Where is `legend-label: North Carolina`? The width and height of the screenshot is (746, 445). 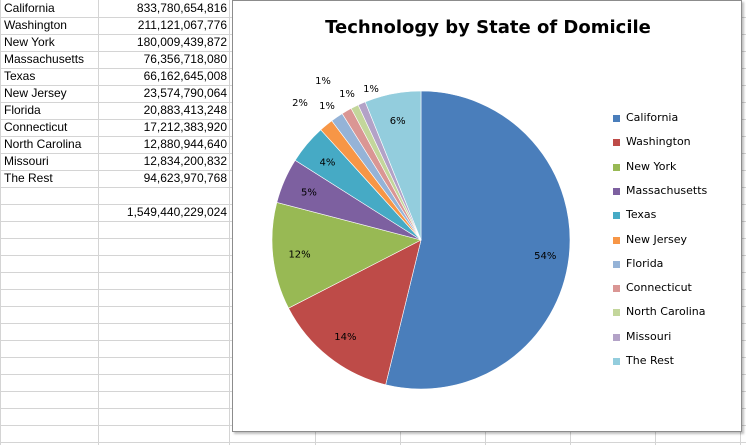 legend-label: North Carolina is located at coordinates (666, 312).